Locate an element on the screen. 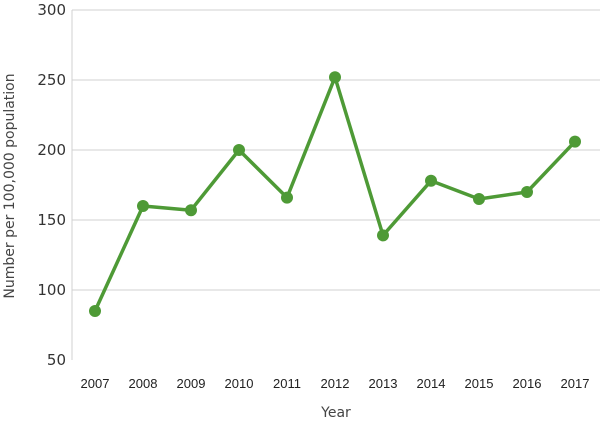  y-tick-label: 200 is located at coordinates (51, 150).